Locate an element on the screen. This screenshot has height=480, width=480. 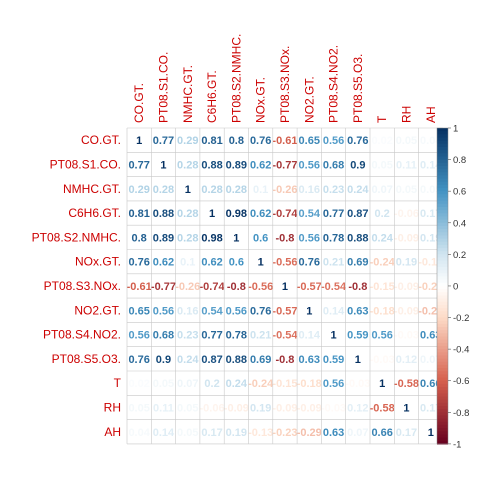
cell-value-label: -0.24 is located at coordinates (383, 263).